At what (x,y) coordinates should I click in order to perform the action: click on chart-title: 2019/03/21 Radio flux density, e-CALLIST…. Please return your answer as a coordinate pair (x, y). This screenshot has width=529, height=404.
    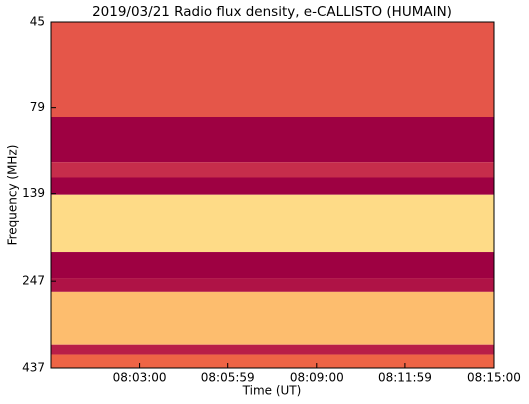
    Looking at the image, I should click on (272, 12).